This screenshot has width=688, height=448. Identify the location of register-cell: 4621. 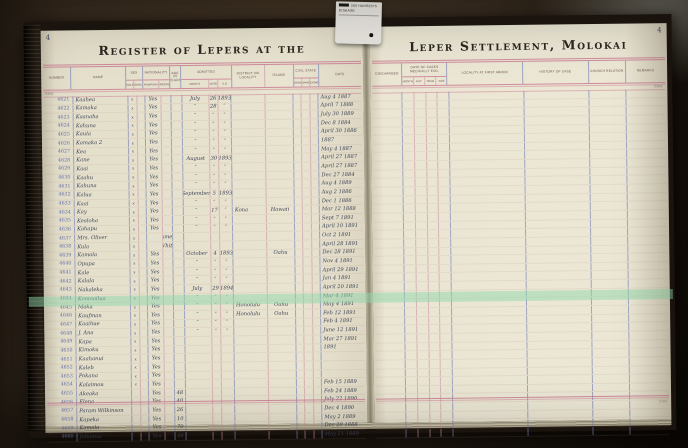
(58, 100).